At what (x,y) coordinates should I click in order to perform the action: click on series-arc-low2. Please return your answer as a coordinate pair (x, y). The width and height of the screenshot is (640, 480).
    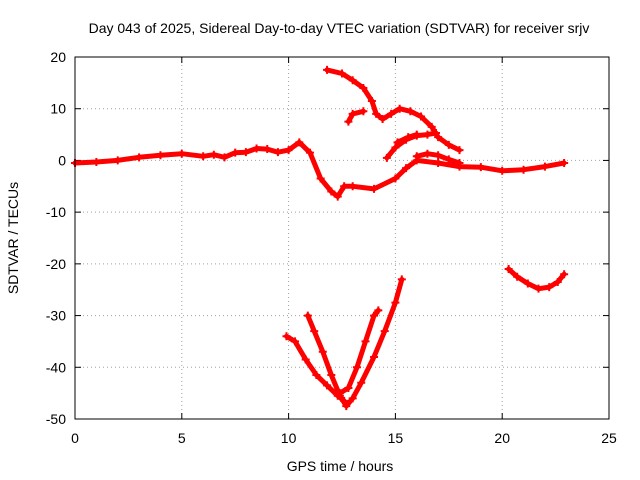
    Looking at the image, I should click on (354, 343).